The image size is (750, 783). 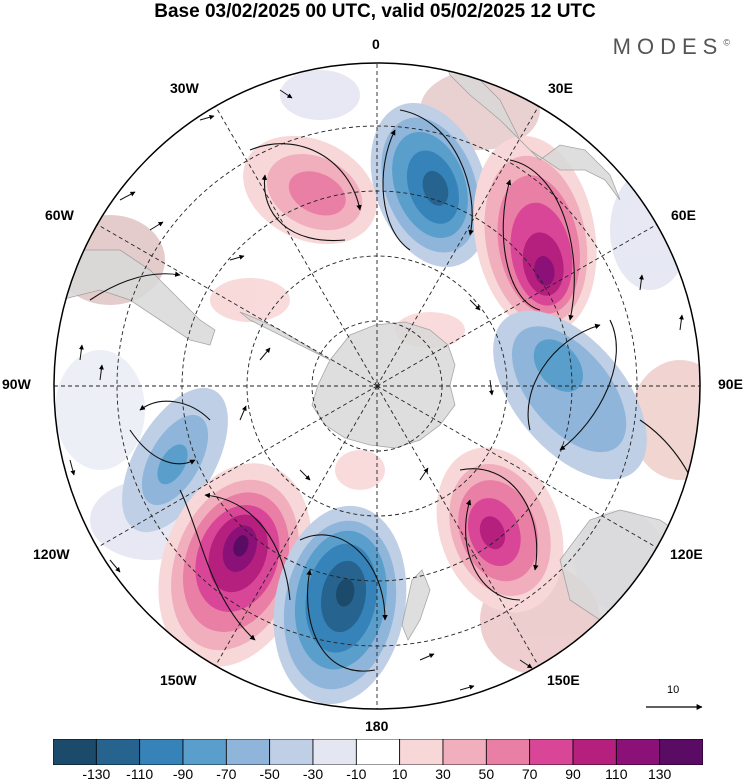 What do you see at coordinates (563, 680) in the screenshot?
I see `lon-label-150e: 150E` at bounding box center [563, 680].